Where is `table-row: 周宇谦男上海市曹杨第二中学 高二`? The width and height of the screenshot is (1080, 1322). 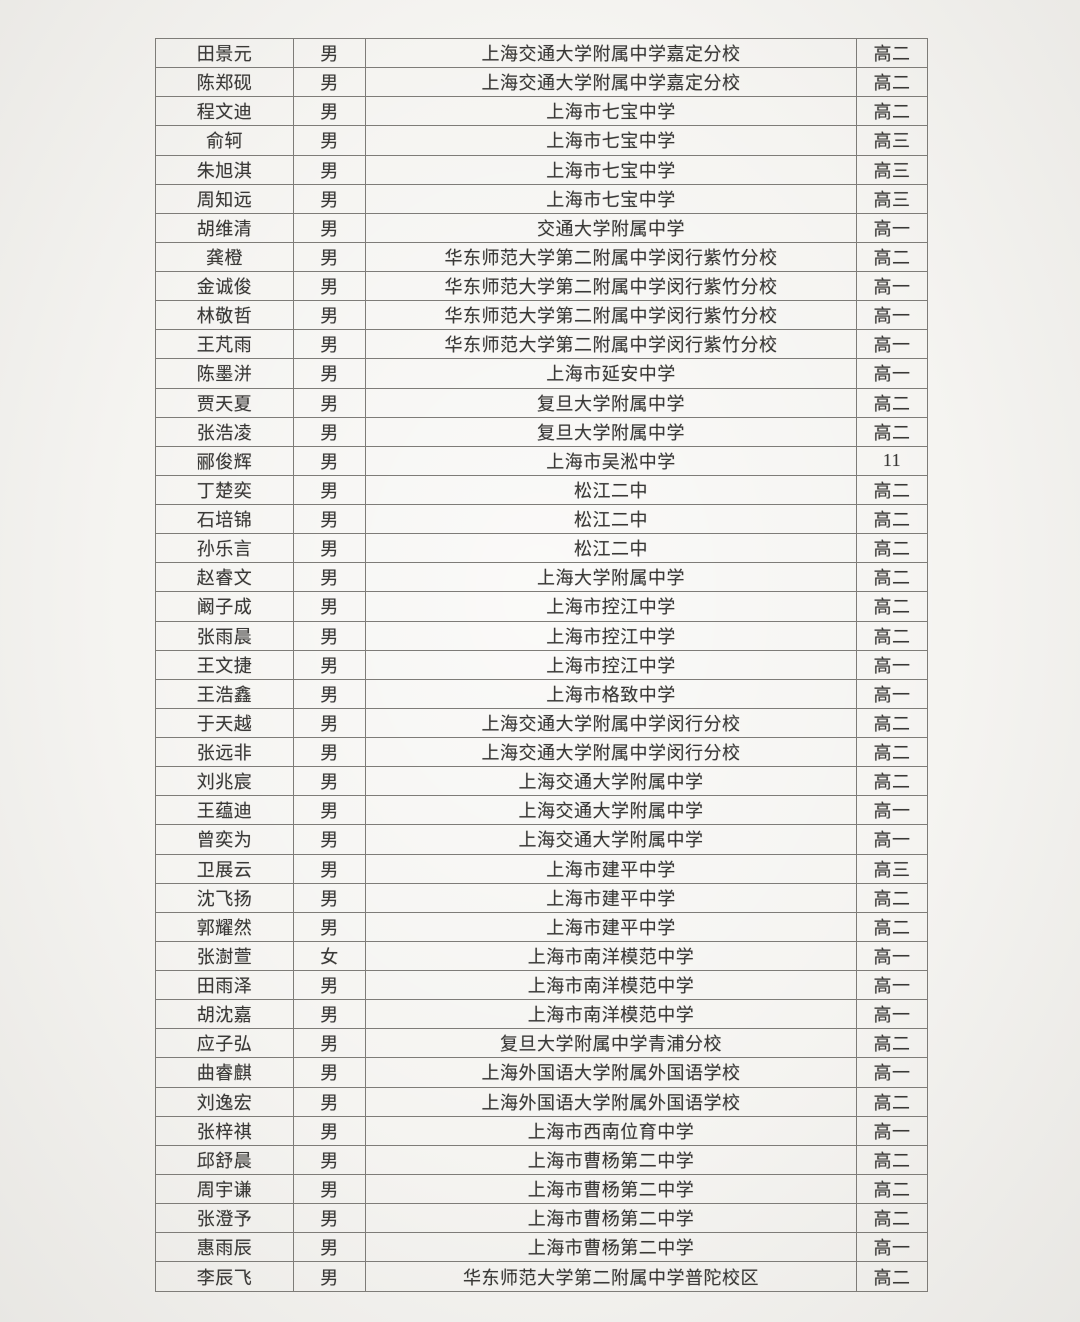
table-row: 周宇谦男上海市曹杨第二中学 高二 is located at coordinates (541, 1189).